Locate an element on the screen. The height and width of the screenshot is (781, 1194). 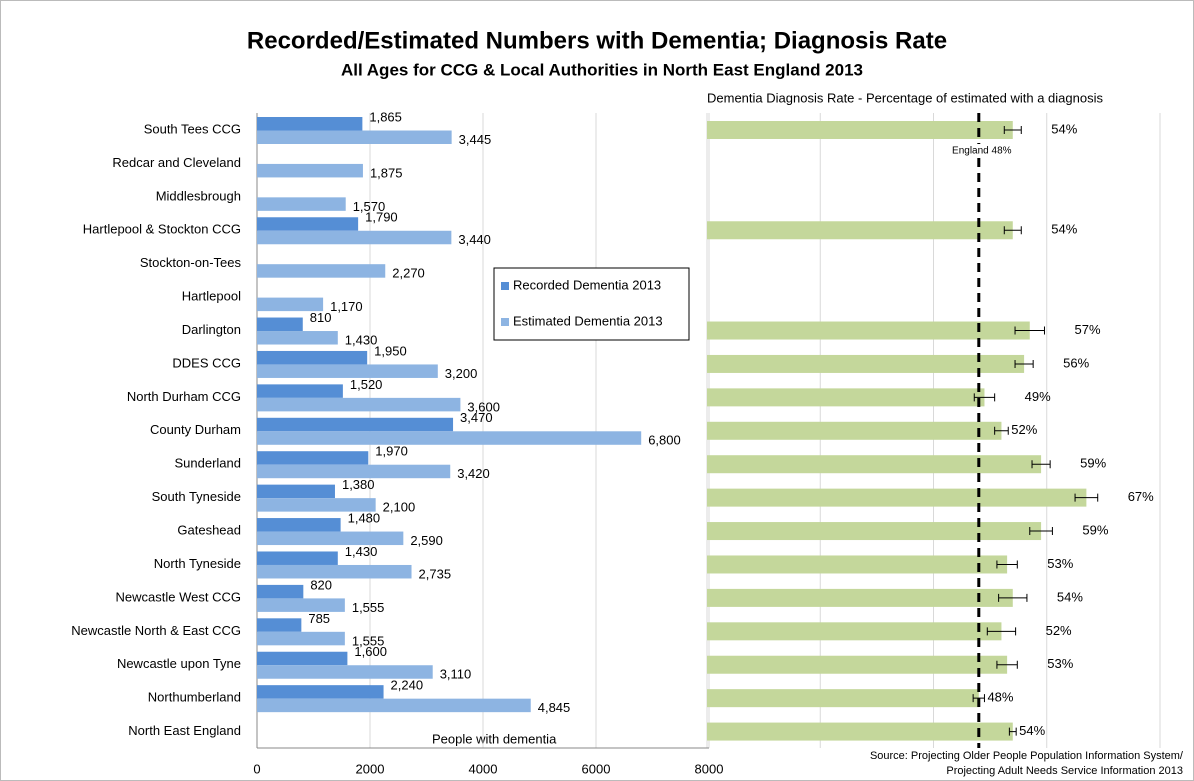
value-label: 785 is located at coordinates (319, 618).